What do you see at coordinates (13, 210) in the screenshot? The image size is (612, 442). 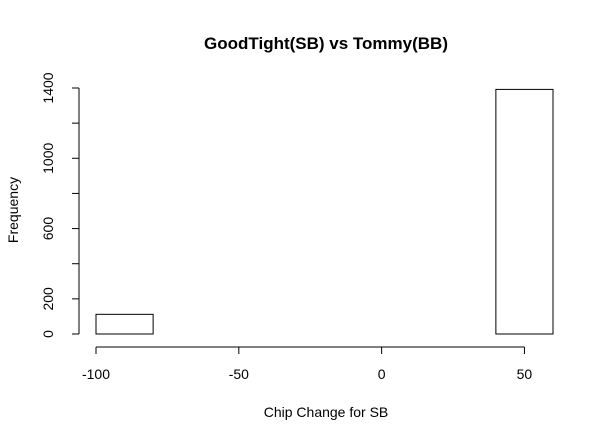 I see `y-axis-label: Frequency` at bounding box center [13, 210].